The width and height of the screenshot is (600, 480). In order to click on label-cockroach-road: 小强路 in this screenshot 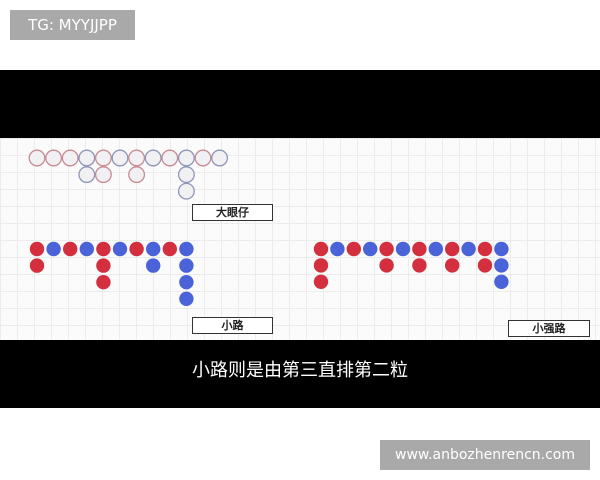, I will do `click(549, 328)`.